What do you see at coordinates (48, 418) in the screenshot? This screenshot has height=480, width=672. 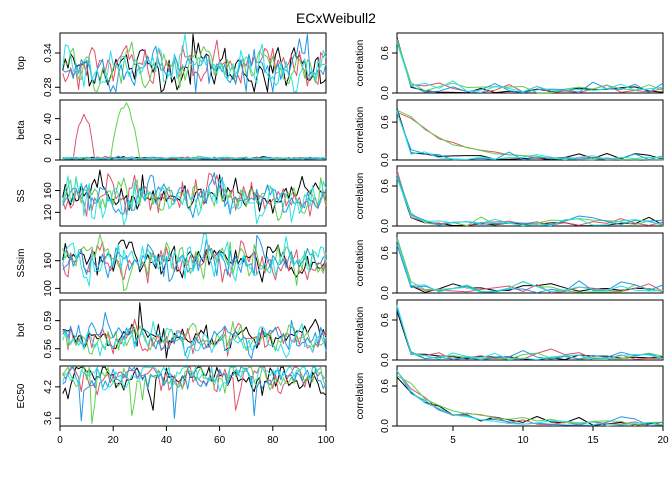 I see `trace-ec50-ytick-label: 3.6` at bounding box center [48, 418].